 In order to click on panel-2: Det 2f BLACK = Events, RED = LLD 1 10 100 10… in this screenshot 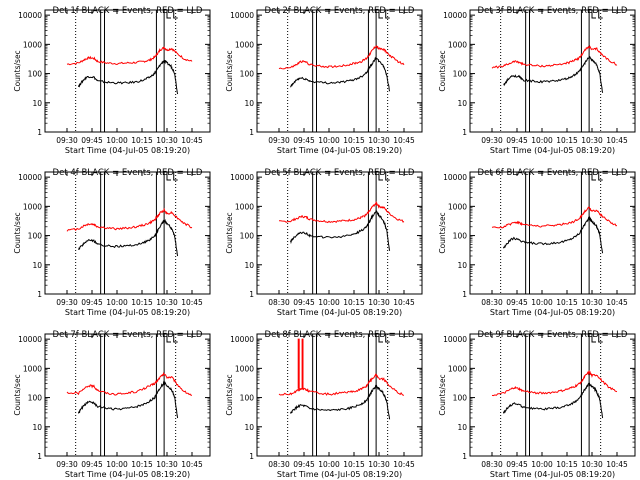, I will do `click(324, 80)`.